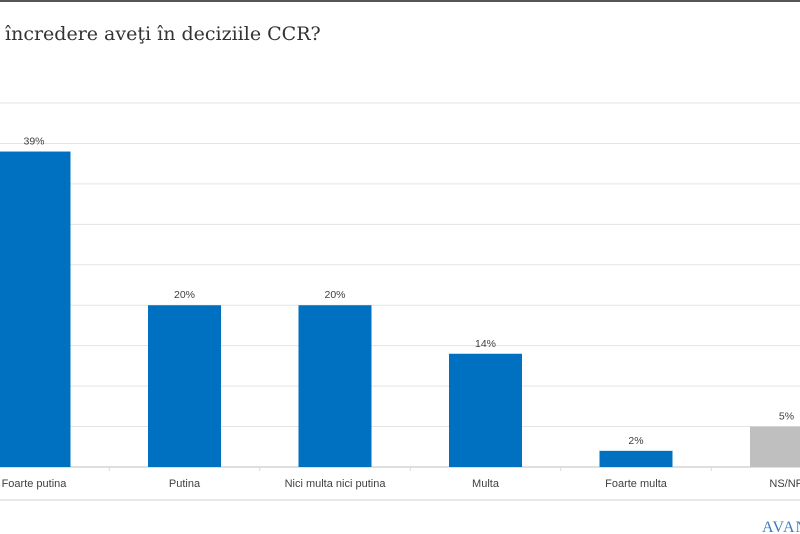 The height and width of the screenshot is (534, 800). What do you see at coordinates (486, 484) in the screenshot?
I see `category-label: Multa` at bounding box center [486, 484].